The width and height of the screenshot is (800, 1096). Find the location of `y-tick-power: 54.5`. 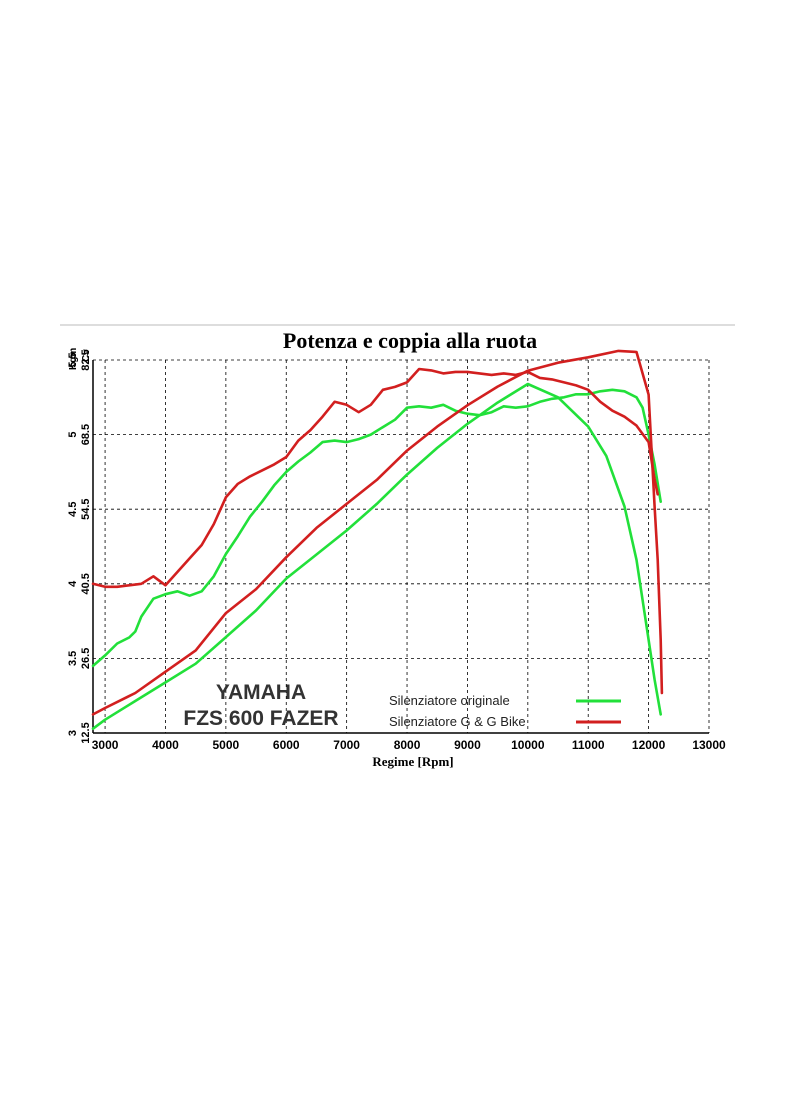

y-tick-power: 54.5 is located at coordinates (86, 508).